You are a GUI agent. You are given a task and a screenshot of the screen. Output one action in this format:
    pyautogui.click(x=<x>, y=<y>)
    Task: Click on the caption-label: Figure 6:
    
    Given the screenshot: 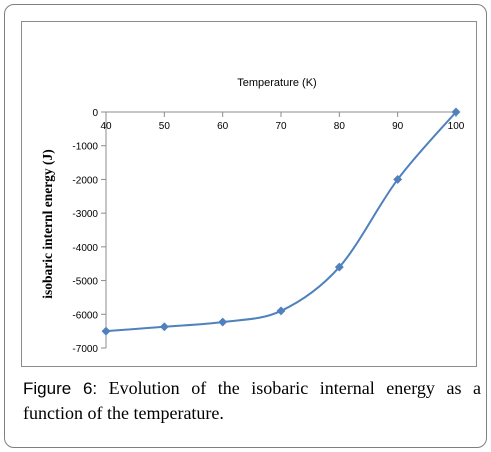 What is the action you would take?
    pyautogui.click(x=60, y=388)
    